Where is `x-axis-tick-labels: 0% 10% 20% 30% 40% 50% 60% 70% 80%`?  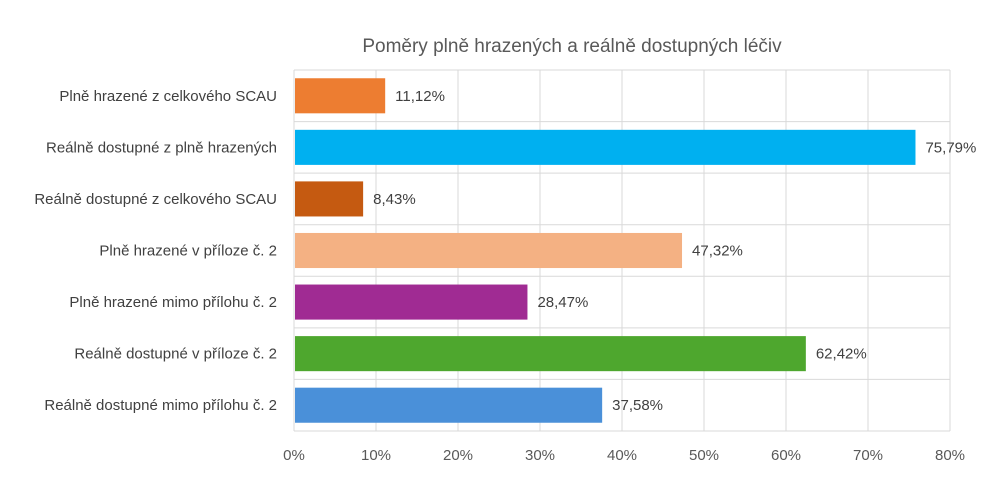 x-axis-tick-labels: 0% 10% 20% 30% 40% 50% 60% 70% 80% is located at coordinates (624, 455).